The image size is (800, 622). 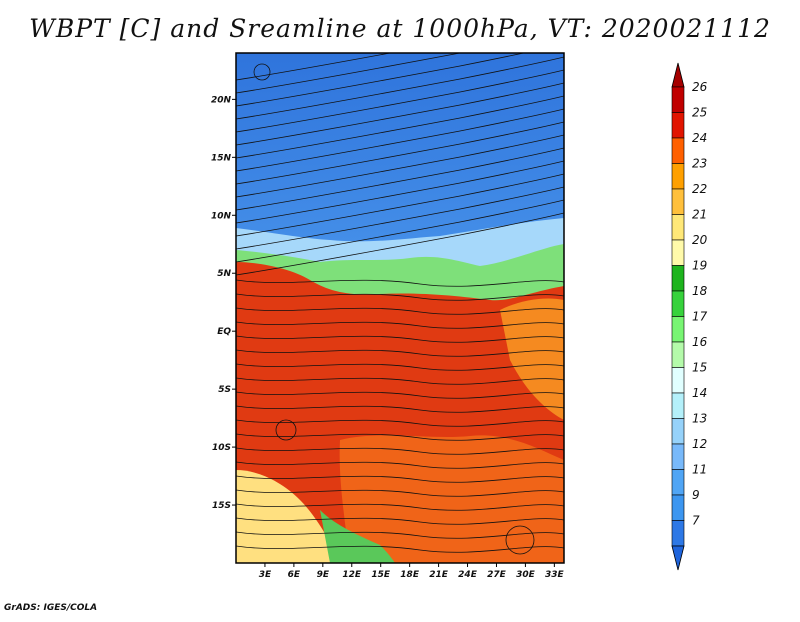 What do you see at coordinates (221, 448) in the screenshot?
I see `lat-tick-label: 10S` at bounding box center [221, 448].